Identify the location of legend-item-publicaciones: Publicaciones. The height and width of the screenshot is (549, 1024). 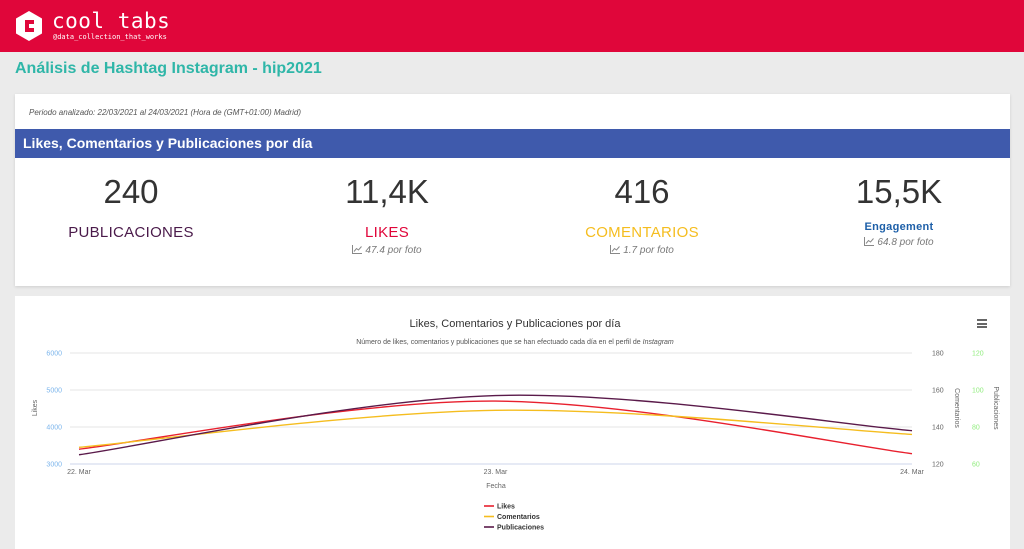
(520, 528).